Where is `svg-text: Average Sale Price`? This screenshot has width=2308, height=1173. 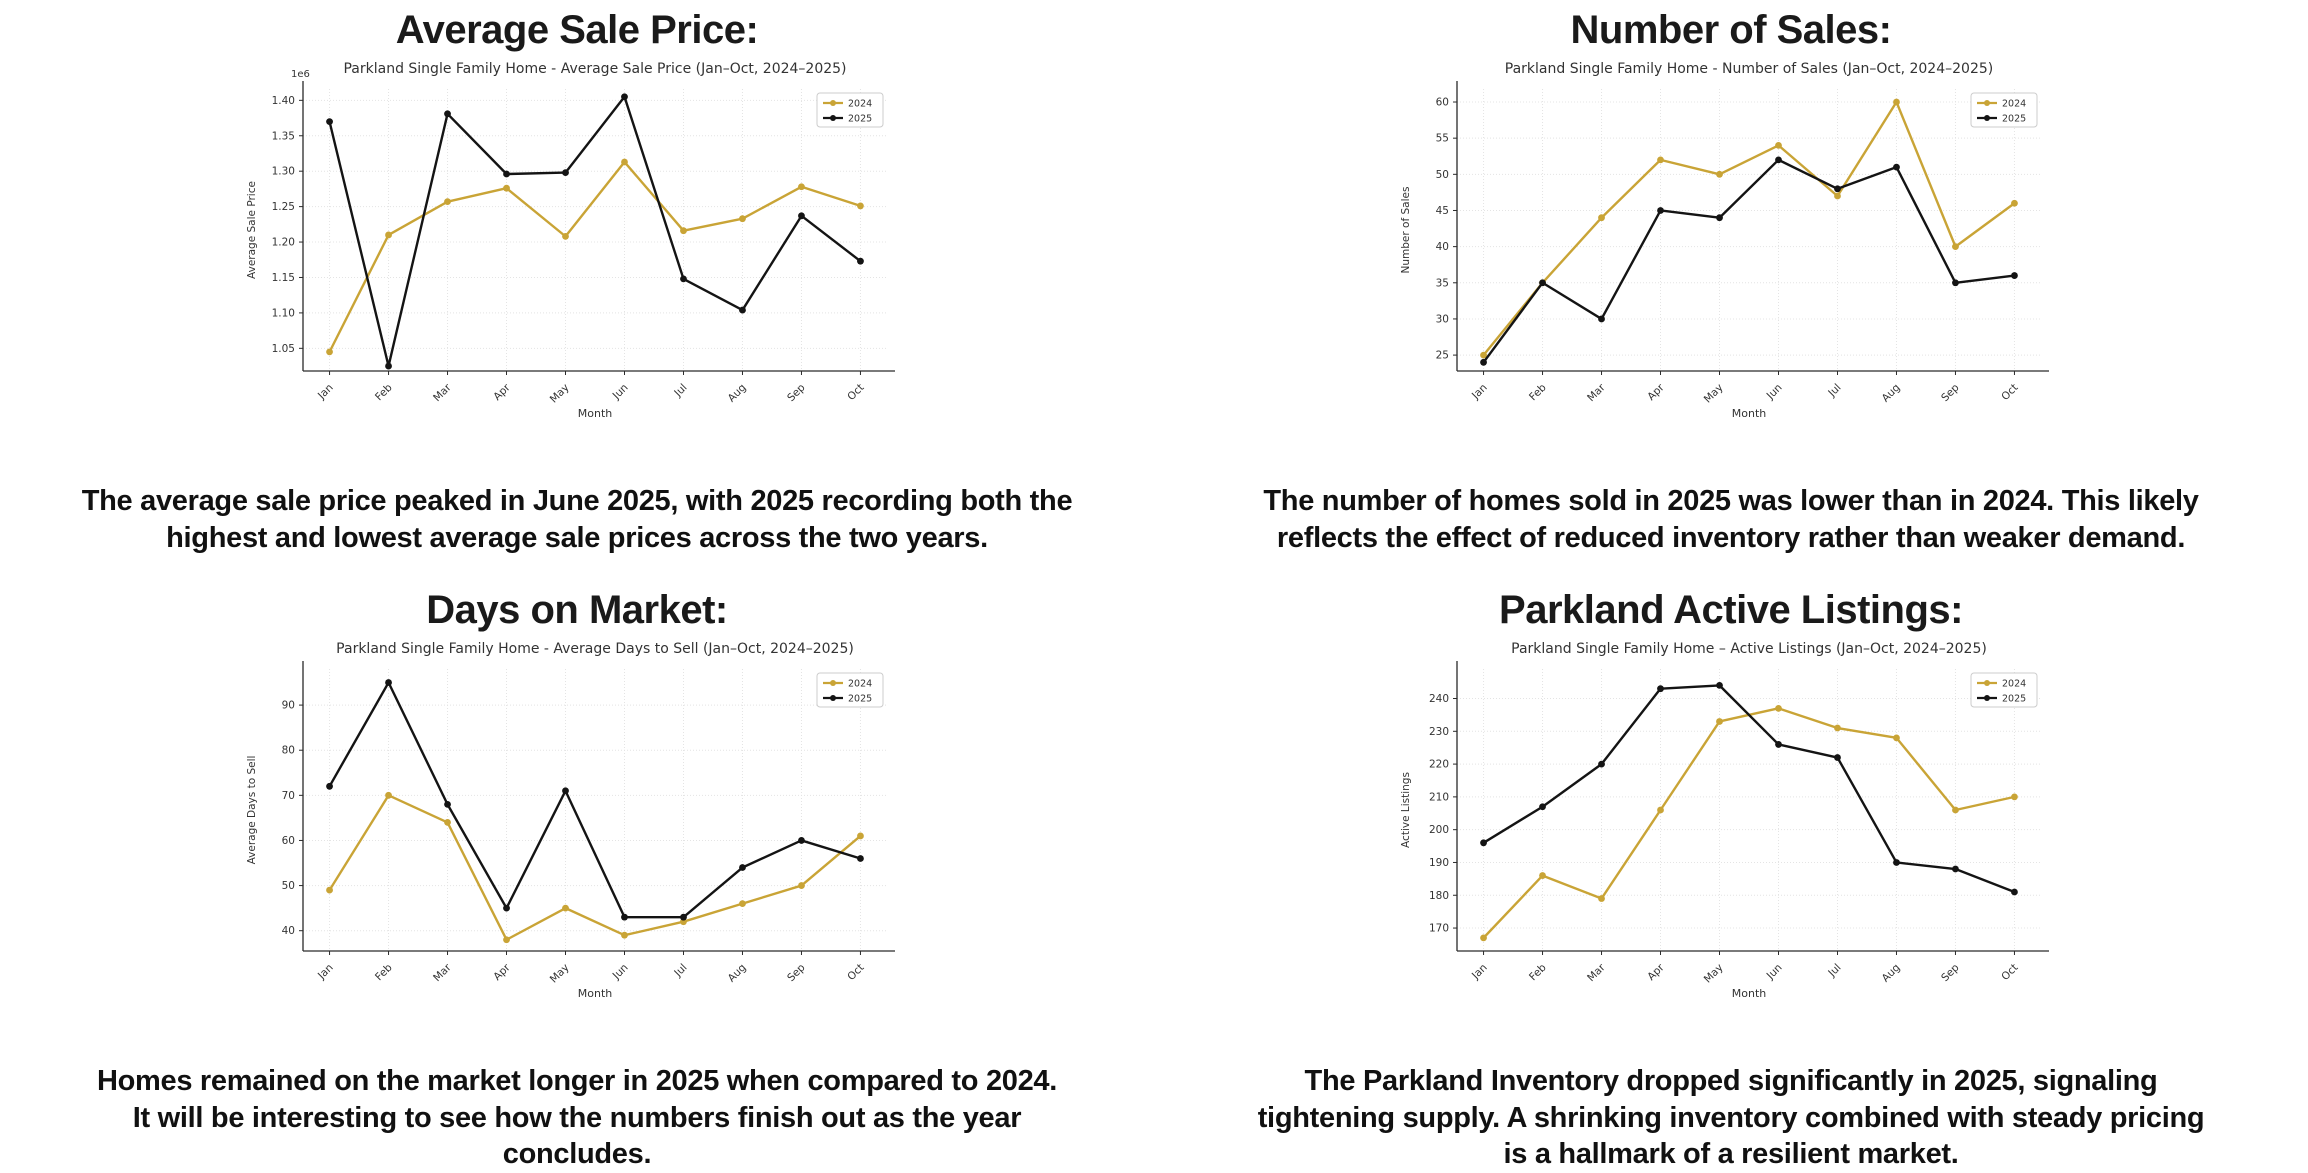 svg-text: Average Sale Price is located at coordinates (252, 230).